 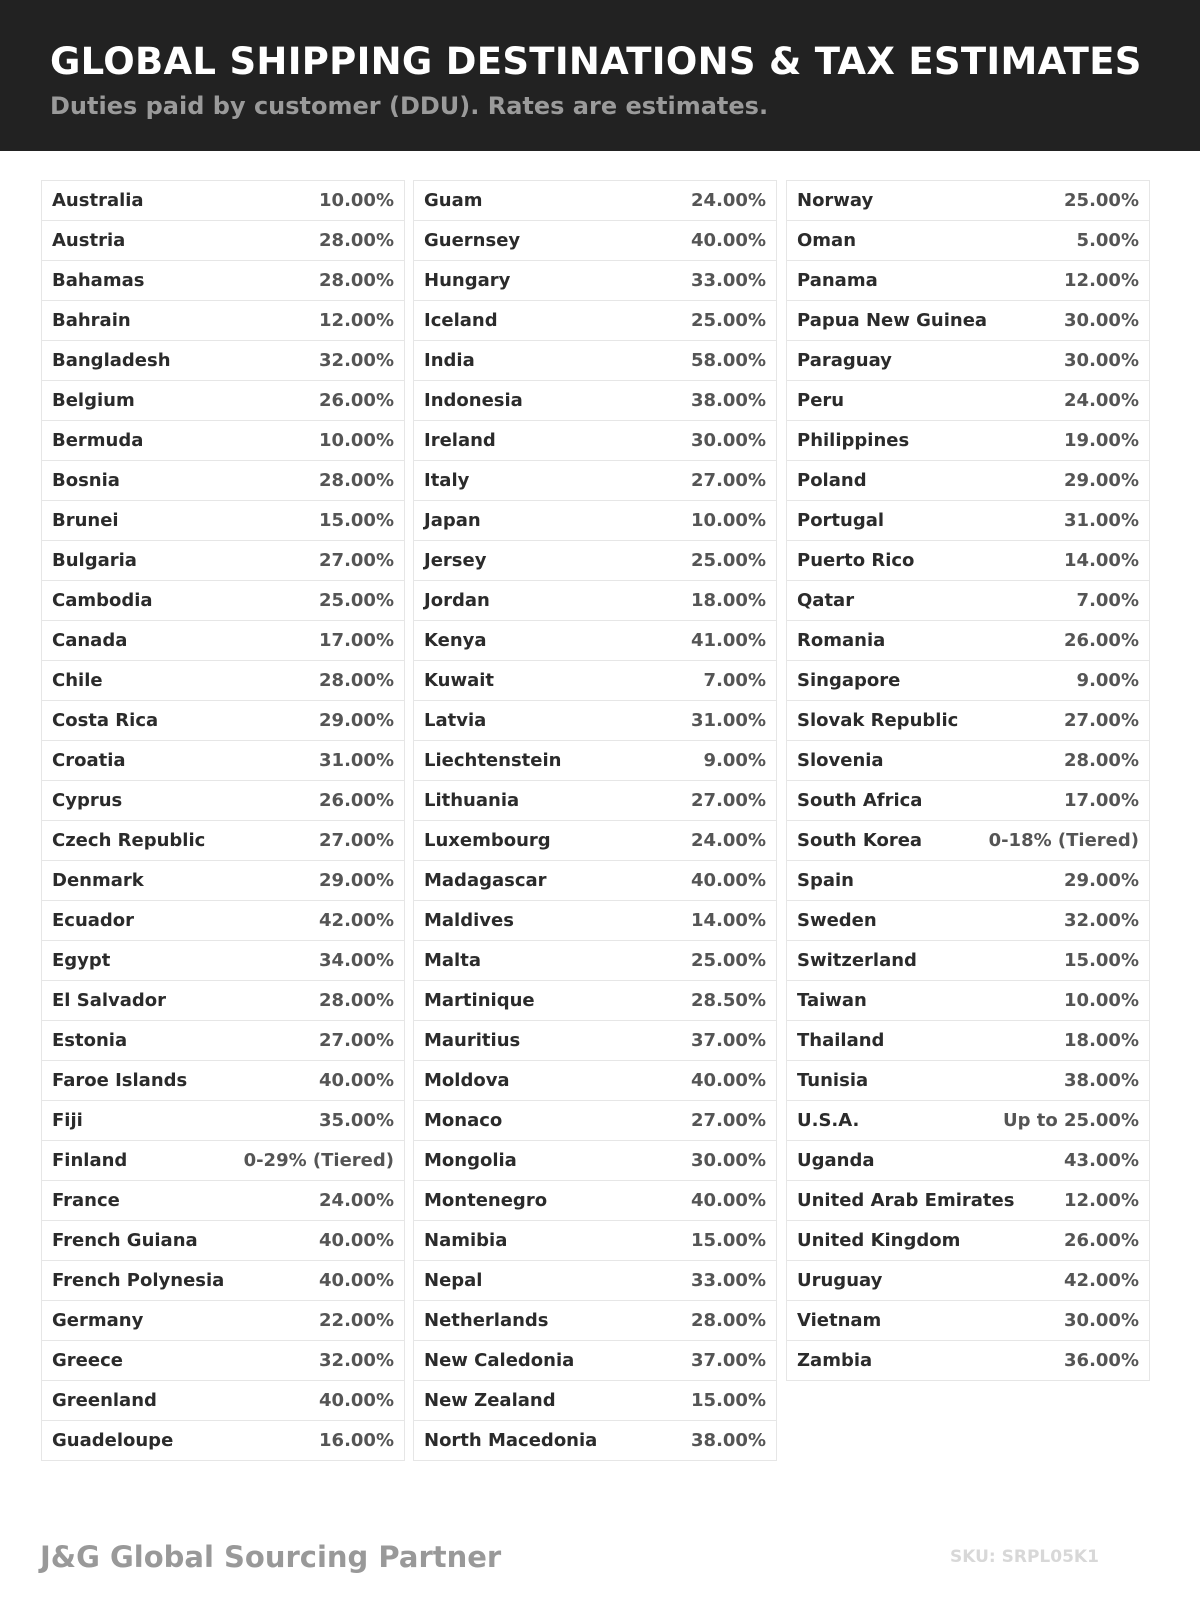 What do you see at coordinates (968, 921) in the screenshot?
I see `table-row: Sweden 32.00%` at bounding box center [968, 921].